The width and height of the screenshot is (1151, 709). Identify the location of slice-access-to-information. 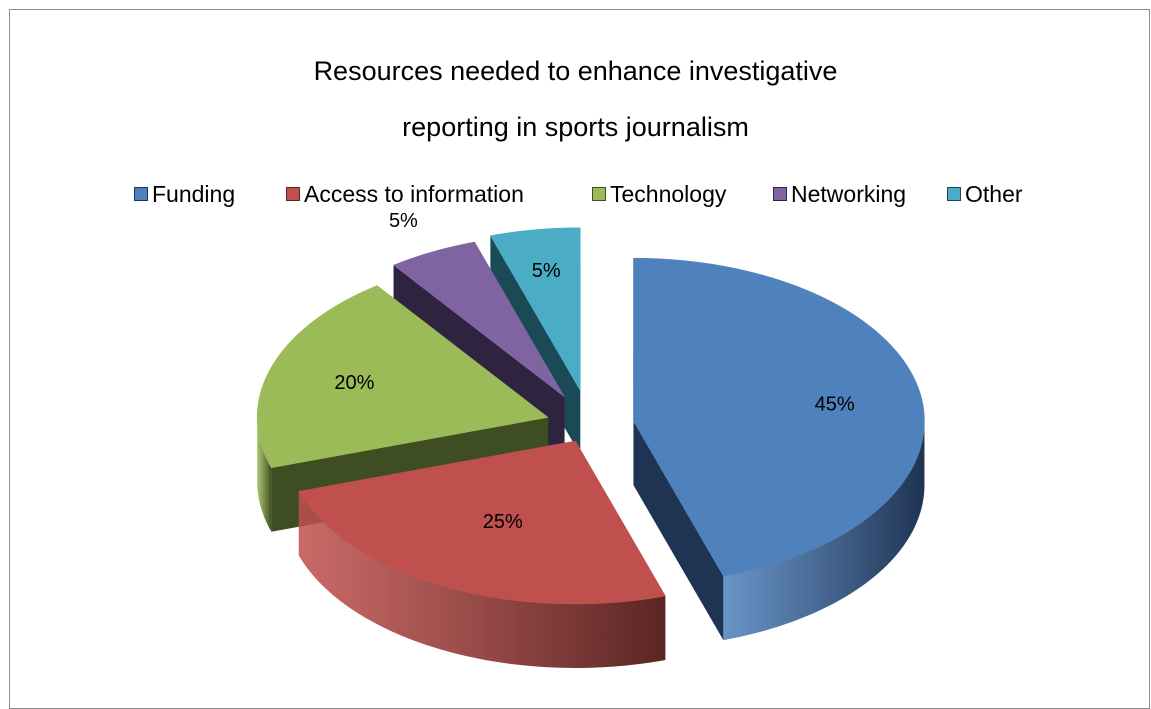
(482, 522).